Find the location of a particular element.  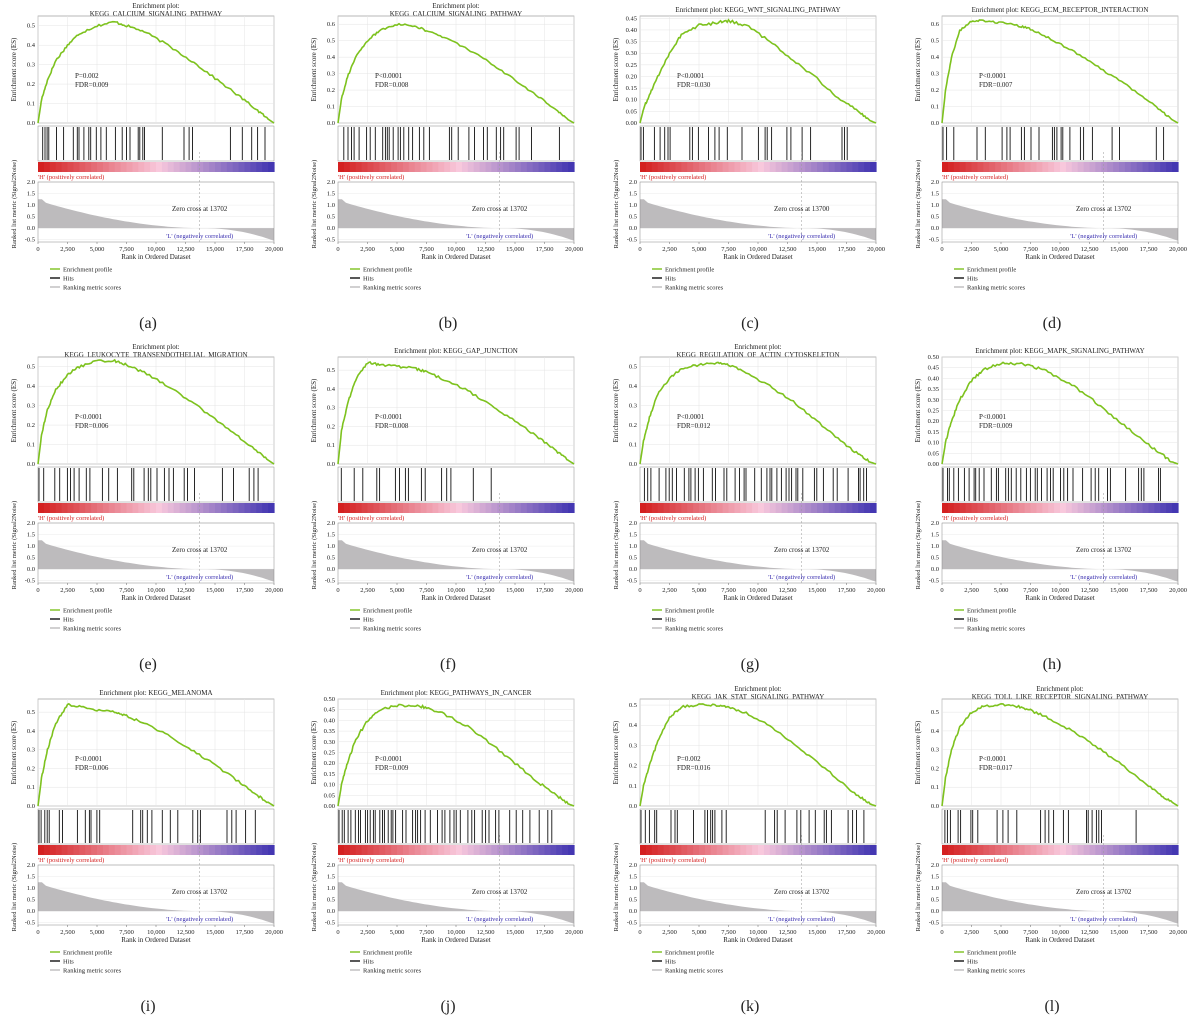

fdr-label: FDR=0.007 is located at coordinates (996, 85).